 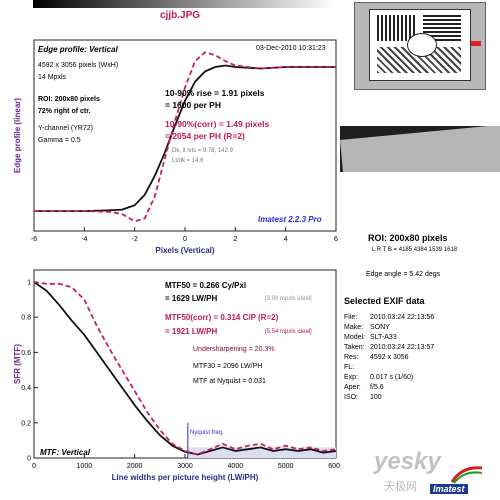 I want to click on mtf-y-tick-label: 0, so click(x=29, y=459).